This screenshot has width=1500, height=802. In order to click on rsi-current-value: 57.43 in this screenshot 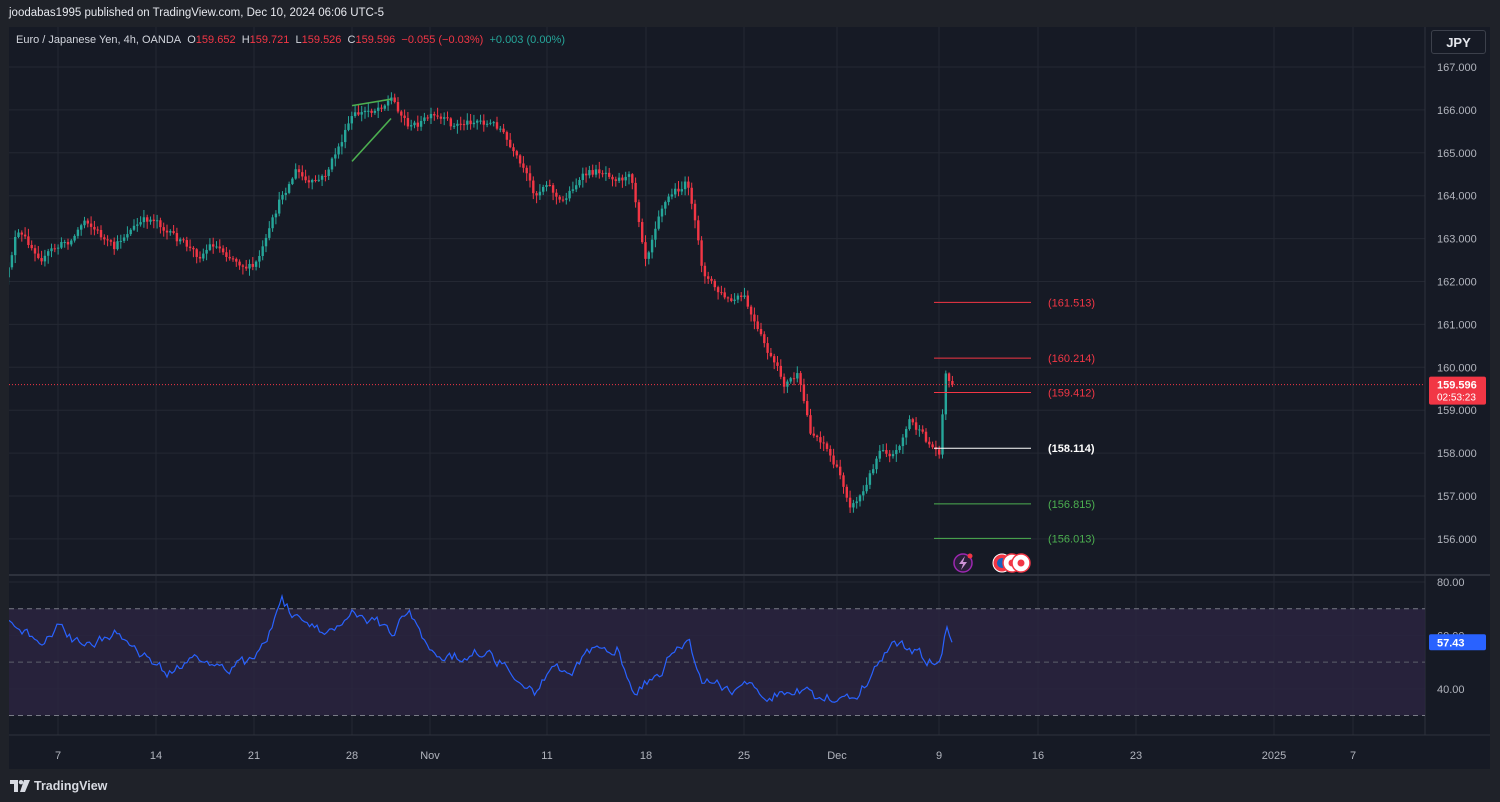, I will do `click(1451, 643)`.